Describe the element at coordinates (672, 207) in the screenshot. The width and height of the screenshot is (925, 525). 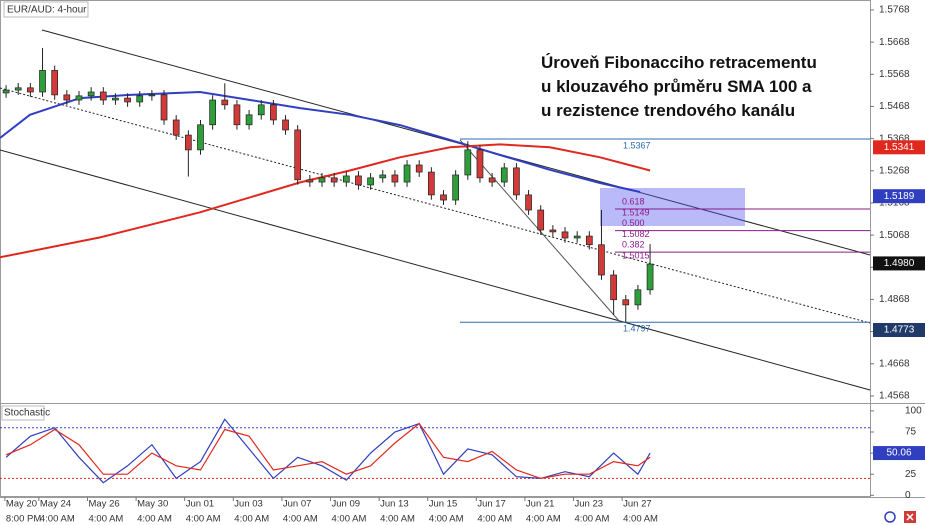
I see `resistance-zone` at that location.